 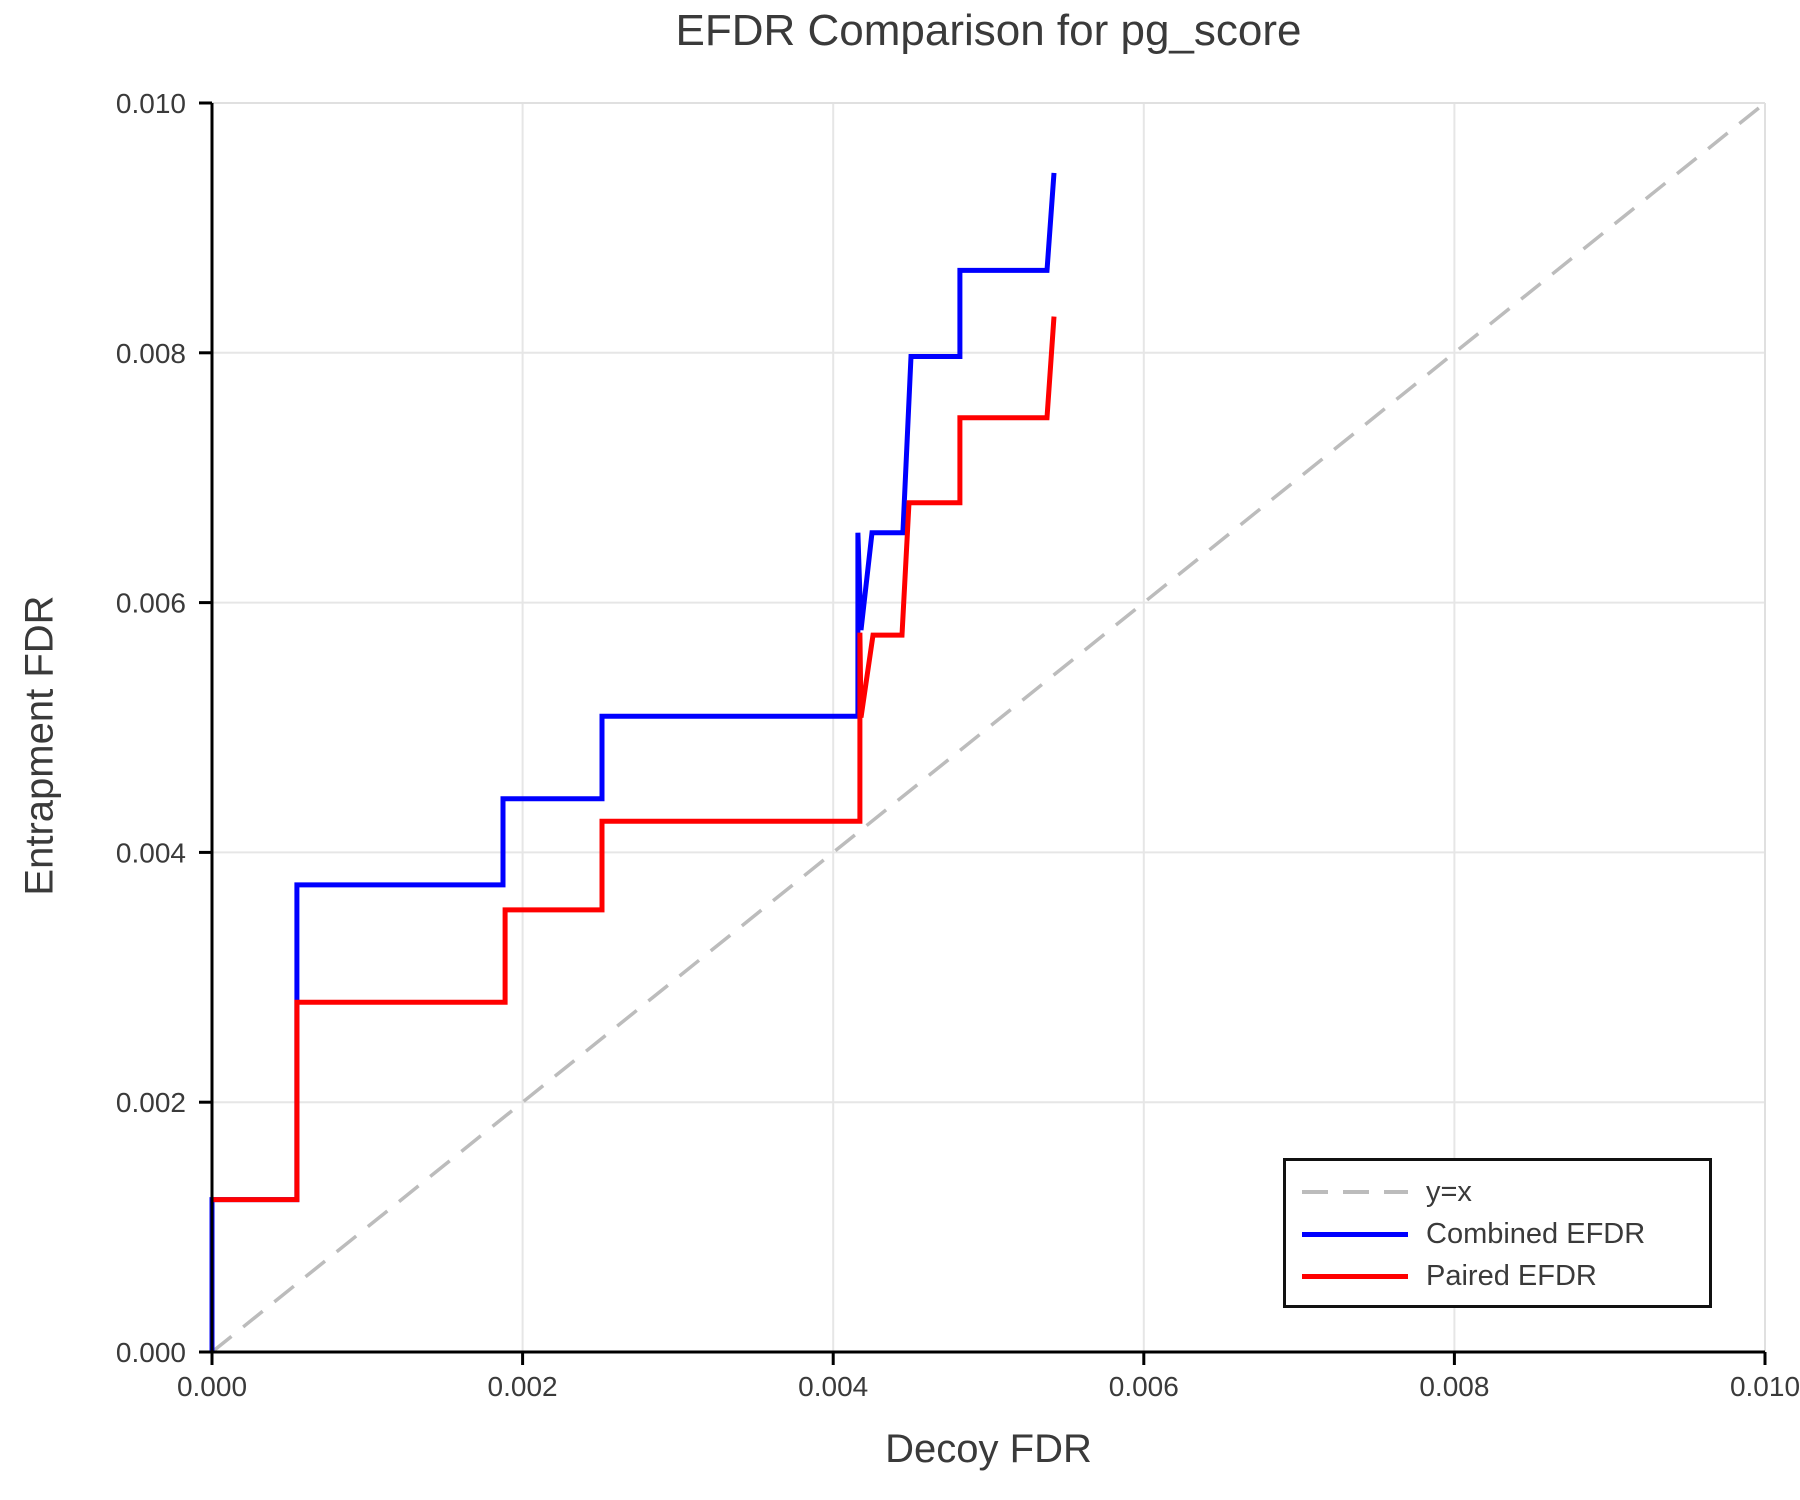 I want to click on legend-item: y=x, so click(x=1497, y=1192).